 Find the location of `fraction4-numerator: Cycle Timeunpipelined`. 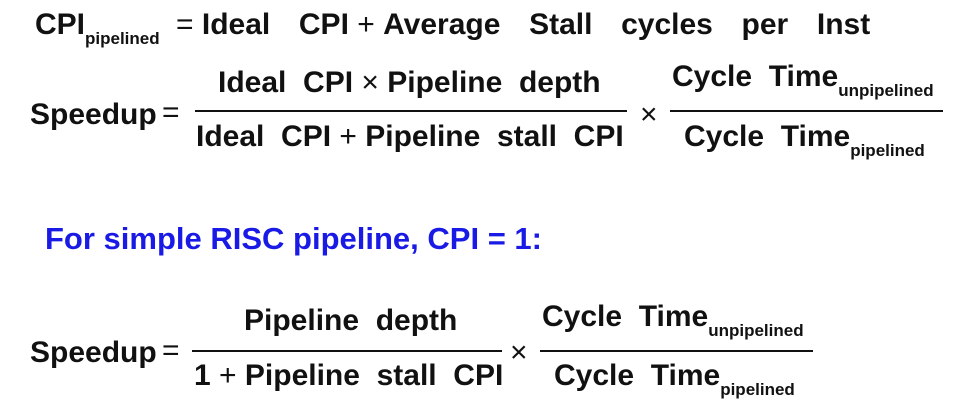

fraction4-numerator: Cycle Timeunpipelined is located at coordinates (673, 324).